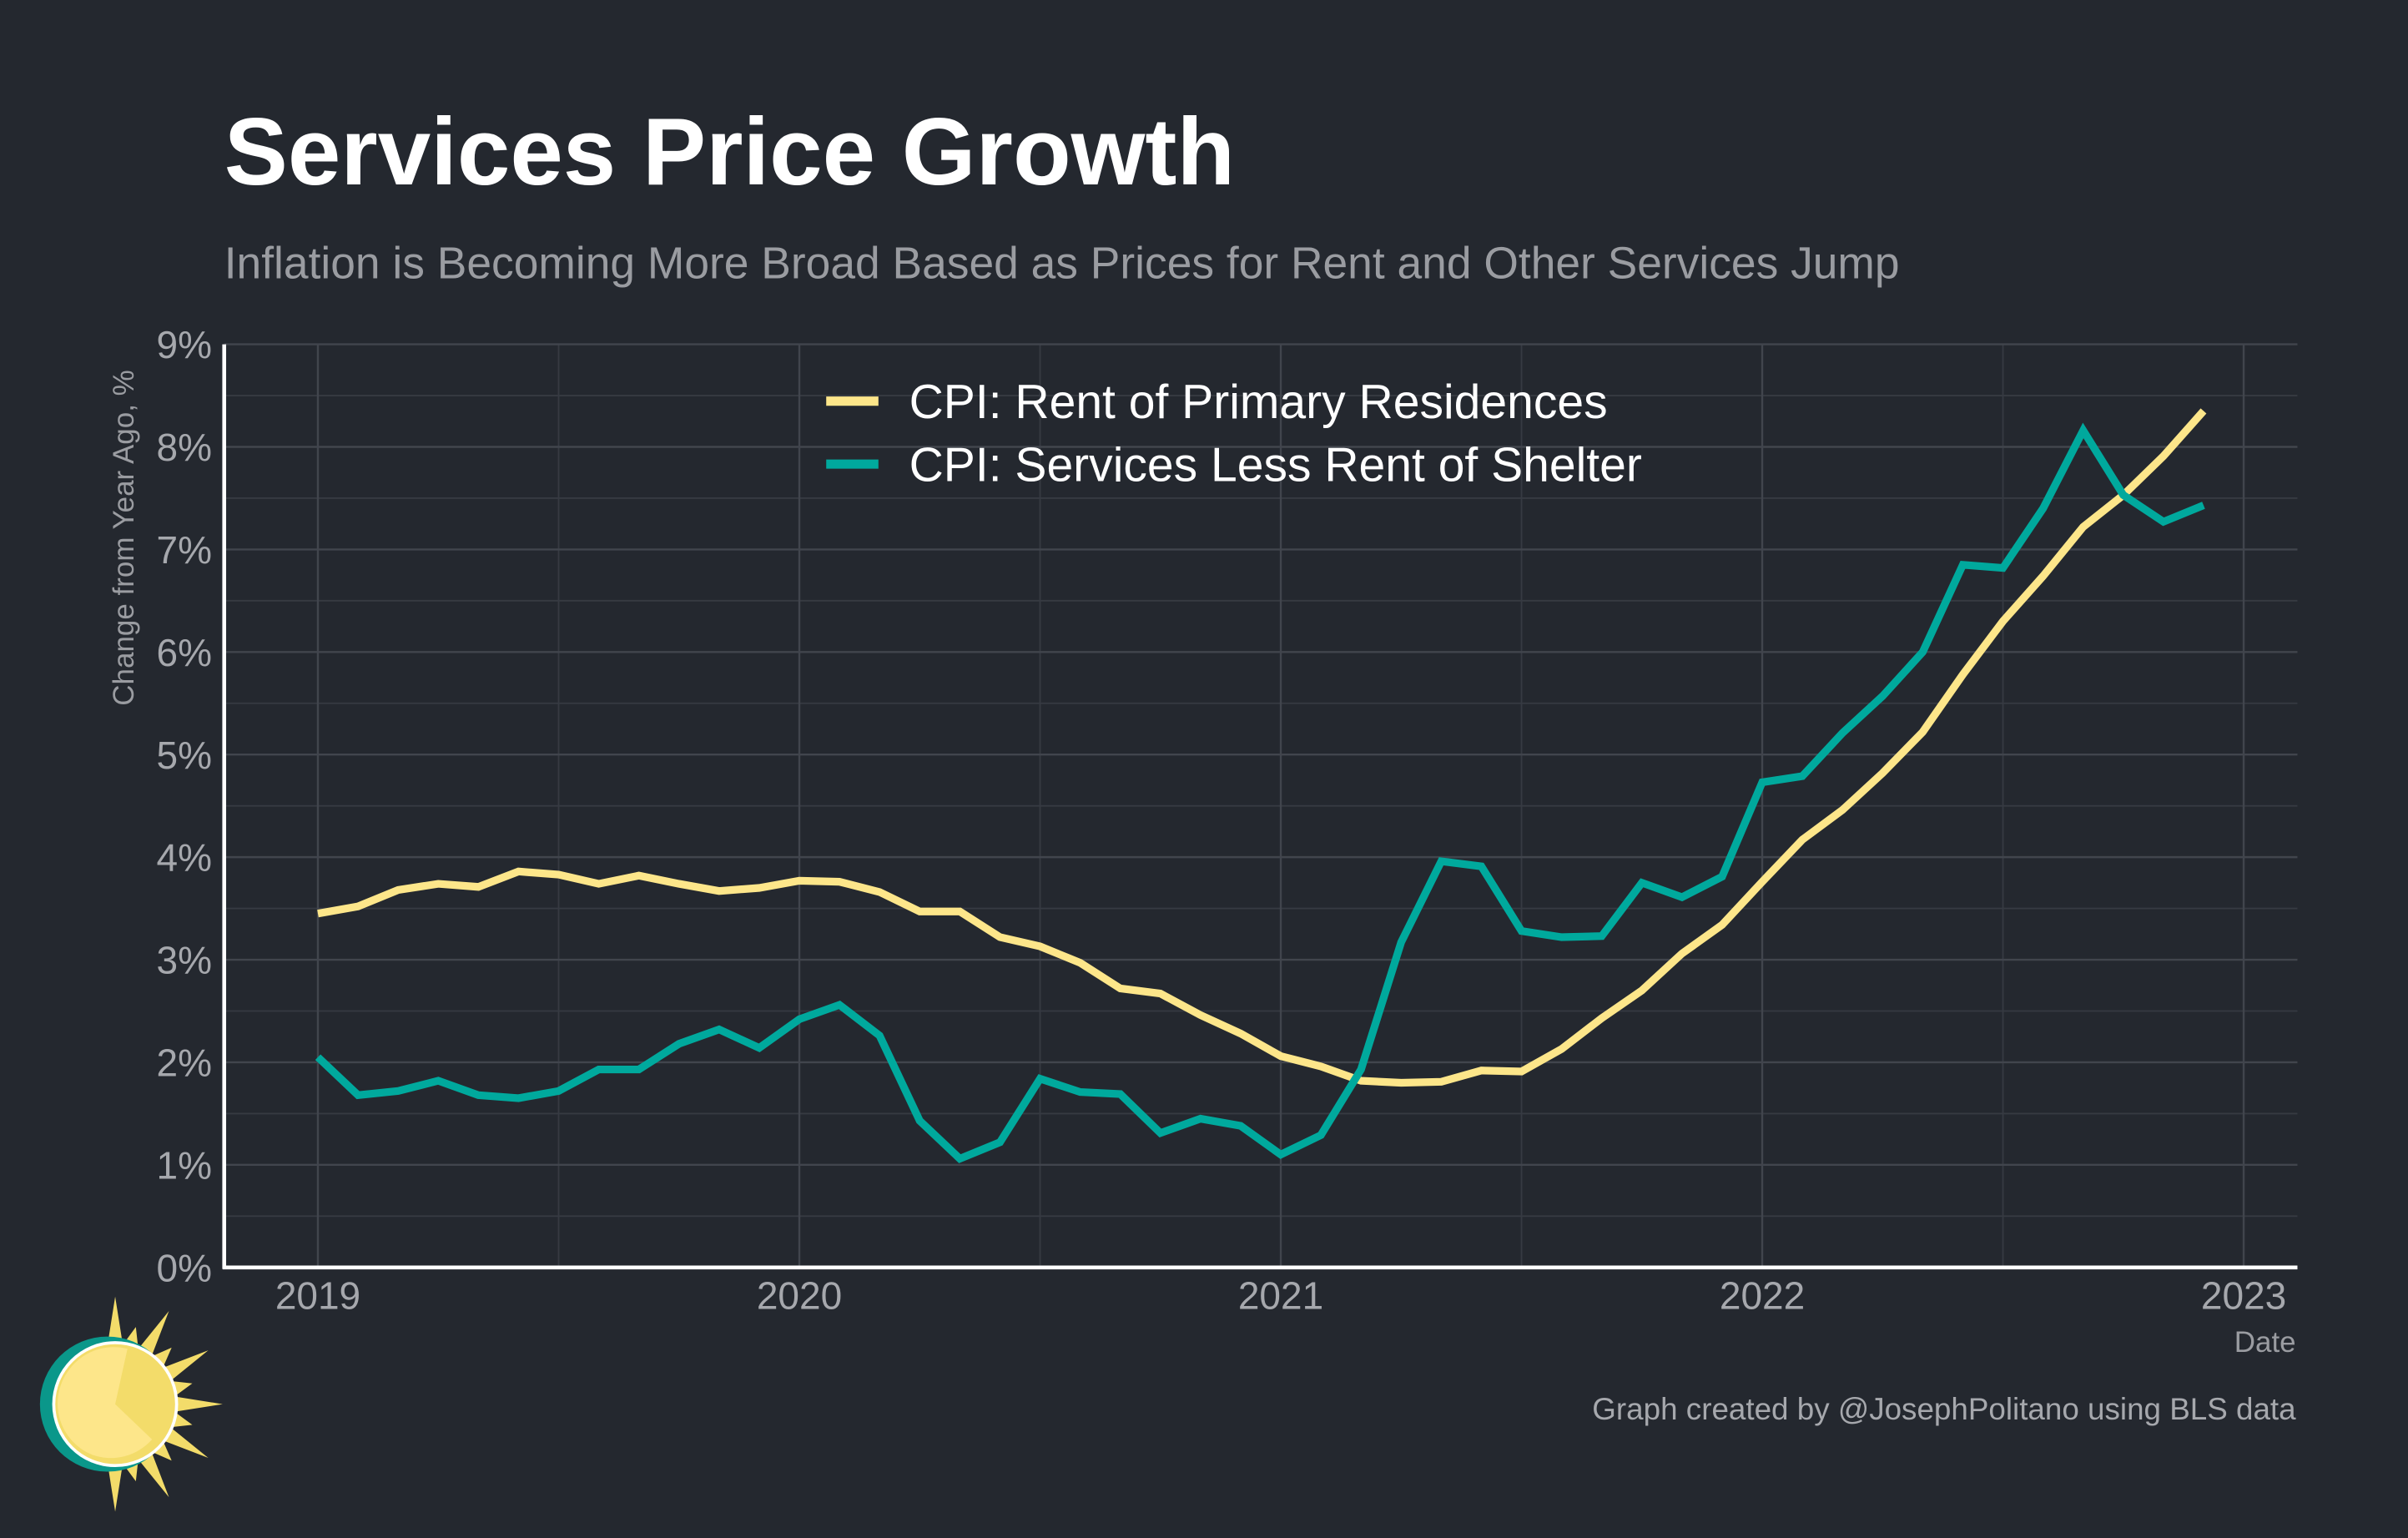 This screenshot has height=1538, width=2408. I want to click on sun-icon, so click(131, 1404).